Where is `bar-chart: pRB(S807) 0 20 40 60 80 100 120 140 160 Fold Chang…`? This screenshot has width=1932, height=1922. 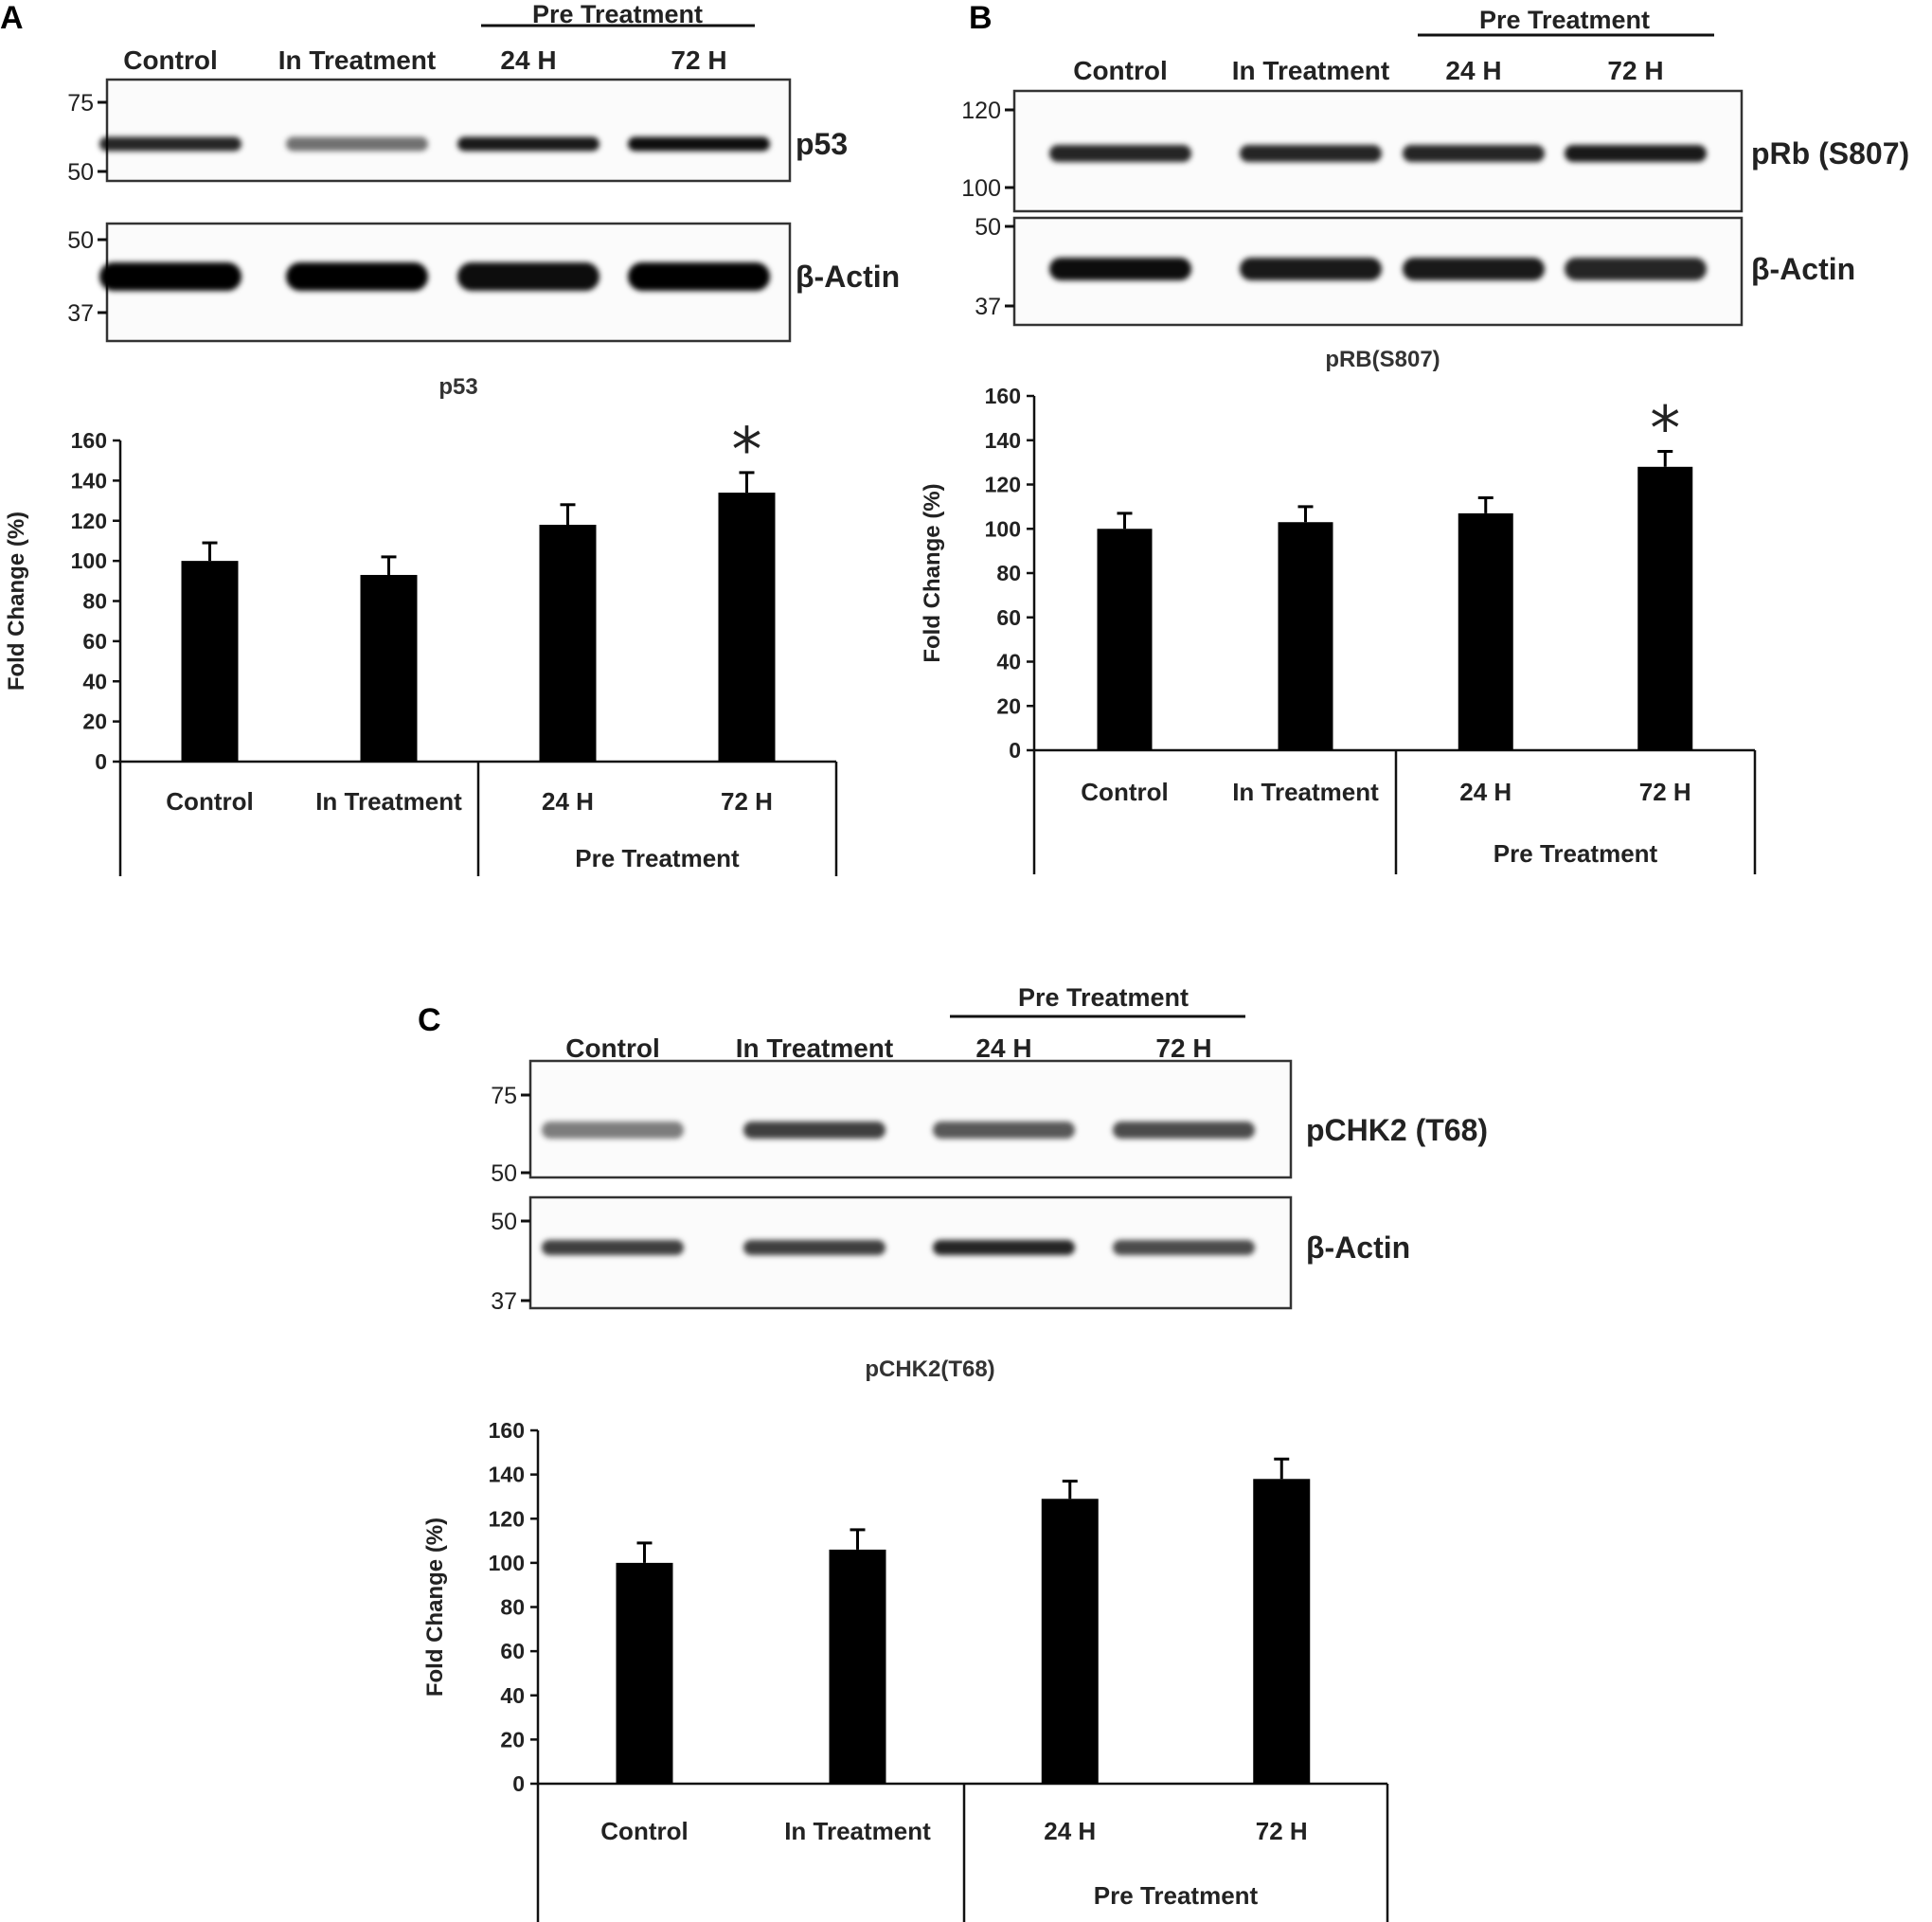
bar-chart: pRB(S807) 0 20 40 60 80 100 120 140 160 Fold Chang… is located at coordinates (1338, 610).